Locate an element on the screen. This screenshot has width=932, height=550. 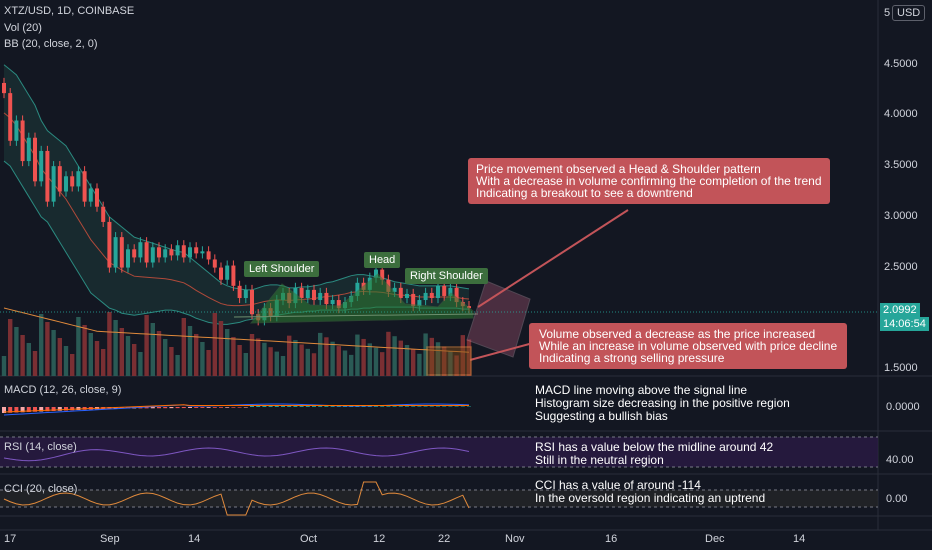
neckline is located at coordinates (356, 315).